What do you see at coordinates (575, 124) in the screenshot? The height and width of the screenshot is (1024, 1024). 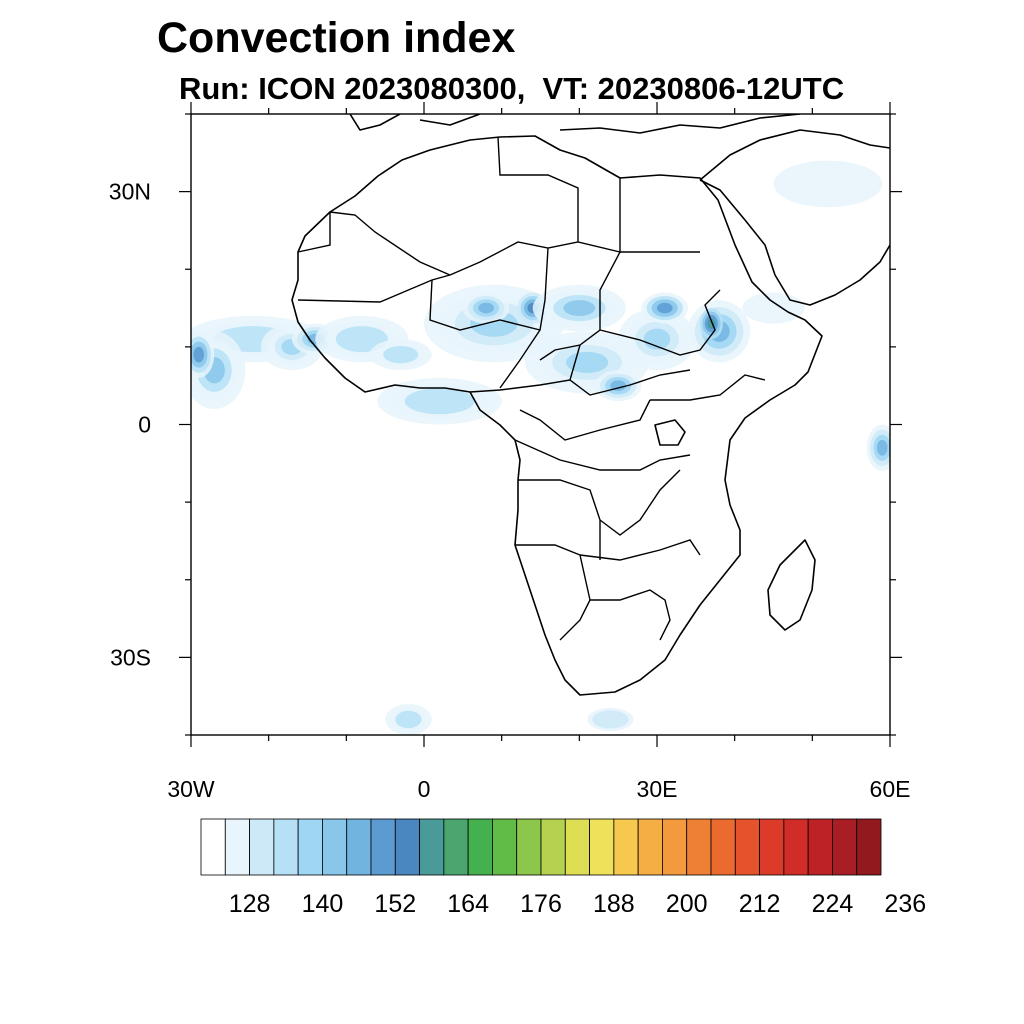 I see `europe-coastline` at bounding box center [575, 124].